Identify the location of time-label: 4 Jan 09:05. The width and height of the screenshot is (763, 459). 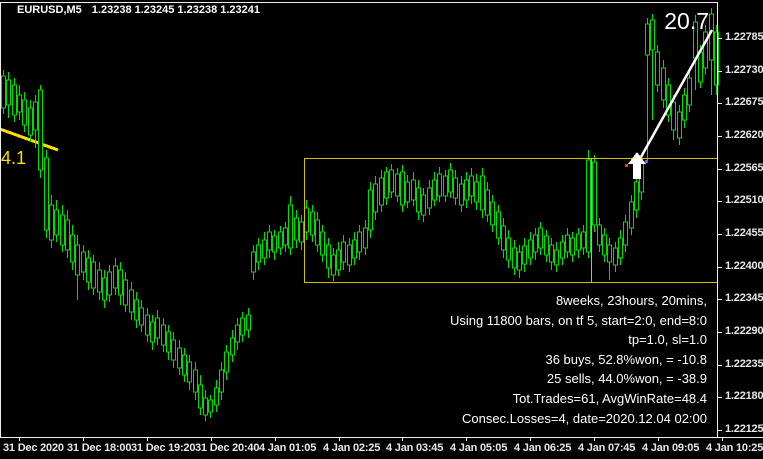
(671, 448).